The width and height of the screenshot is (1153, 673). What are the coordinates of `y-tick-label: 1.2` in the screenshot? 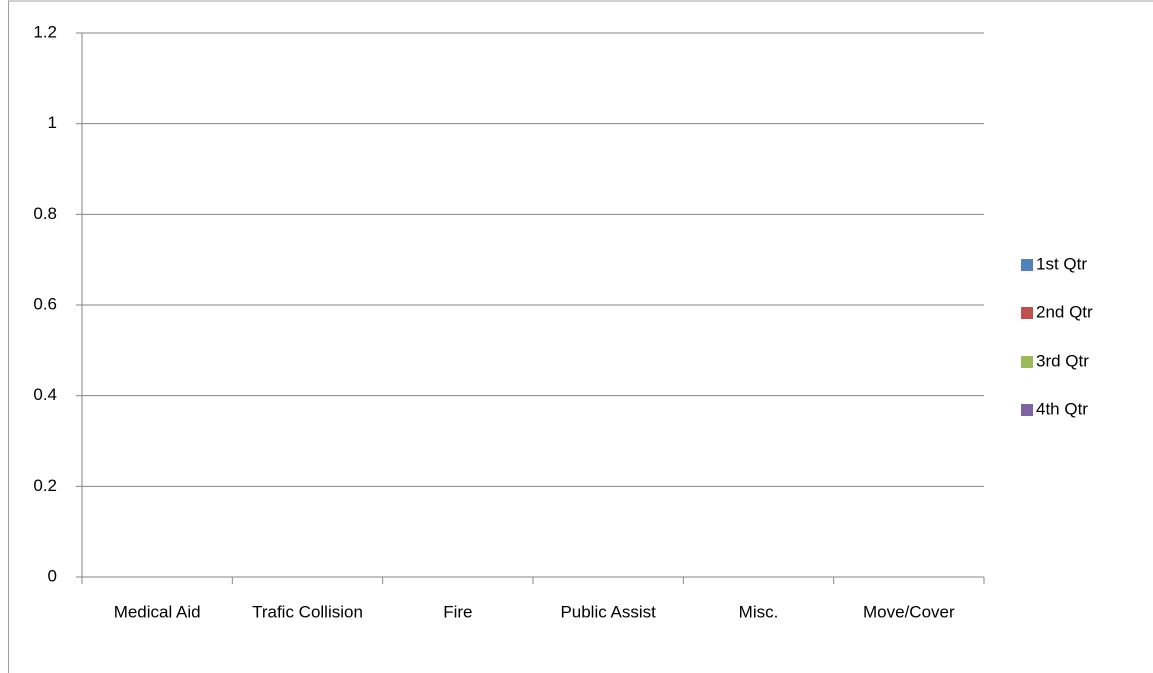 It's located at (45, 31).